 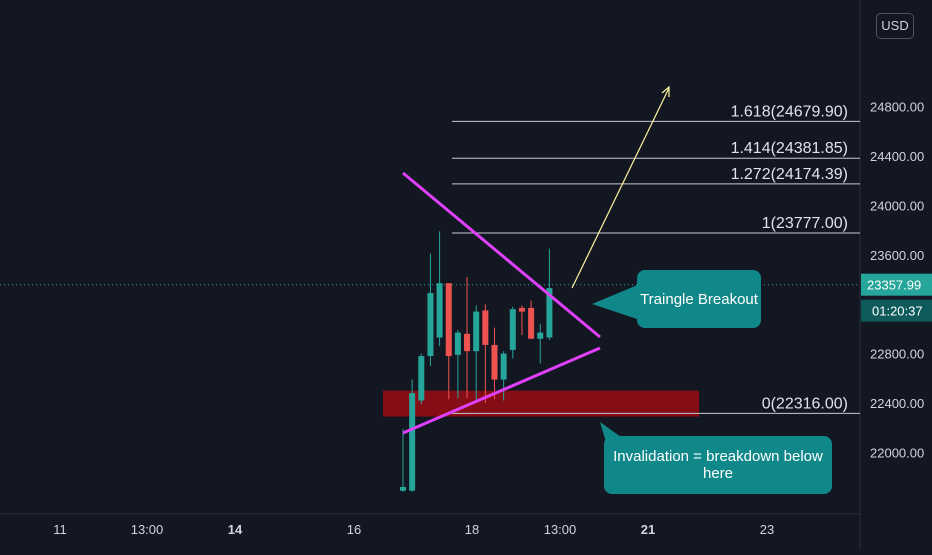 What do you see at coordinates (354, 529) in the screenshot?
I see `time-axis-tick: 16` at bounding box center [354, 529].